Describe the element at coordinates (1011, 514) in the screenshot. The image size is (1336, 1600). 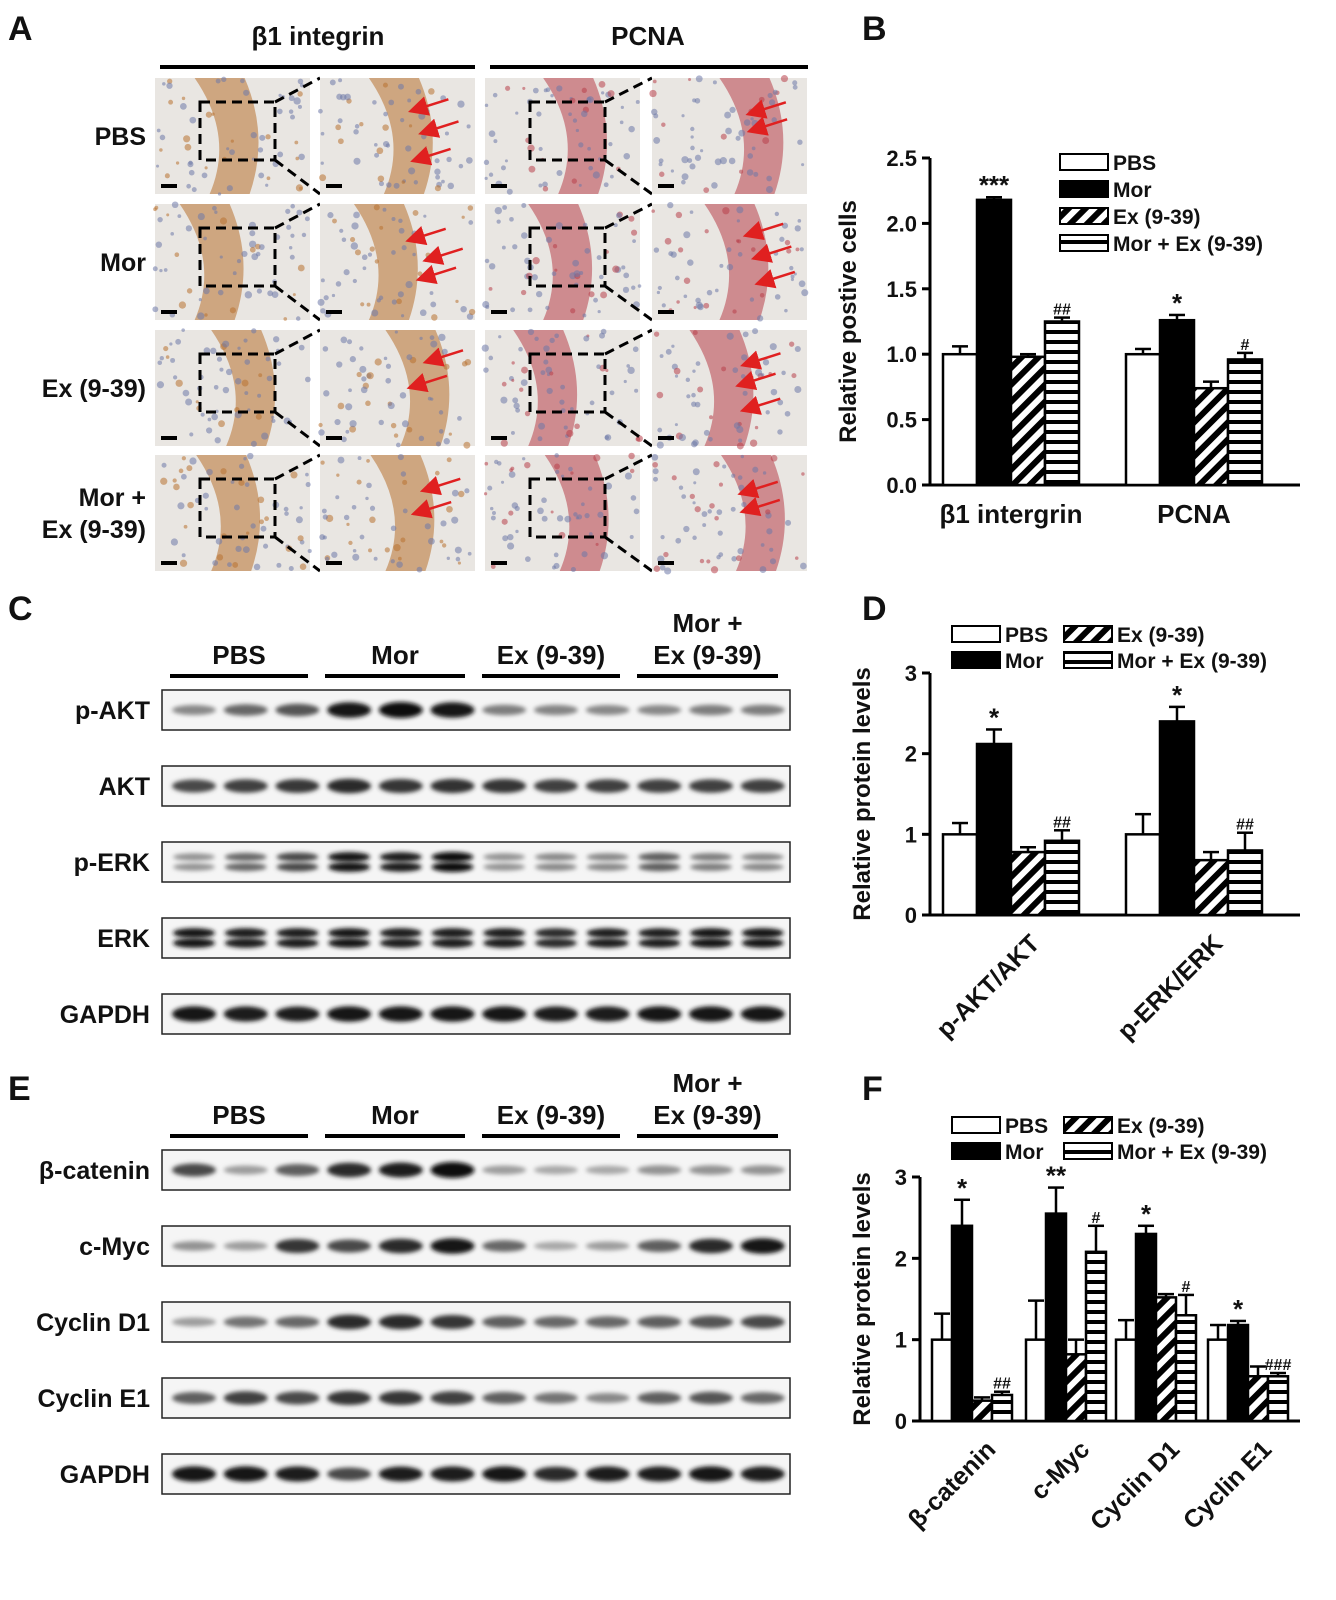
I see `x-tick-label: β1 intergrin` at that location.